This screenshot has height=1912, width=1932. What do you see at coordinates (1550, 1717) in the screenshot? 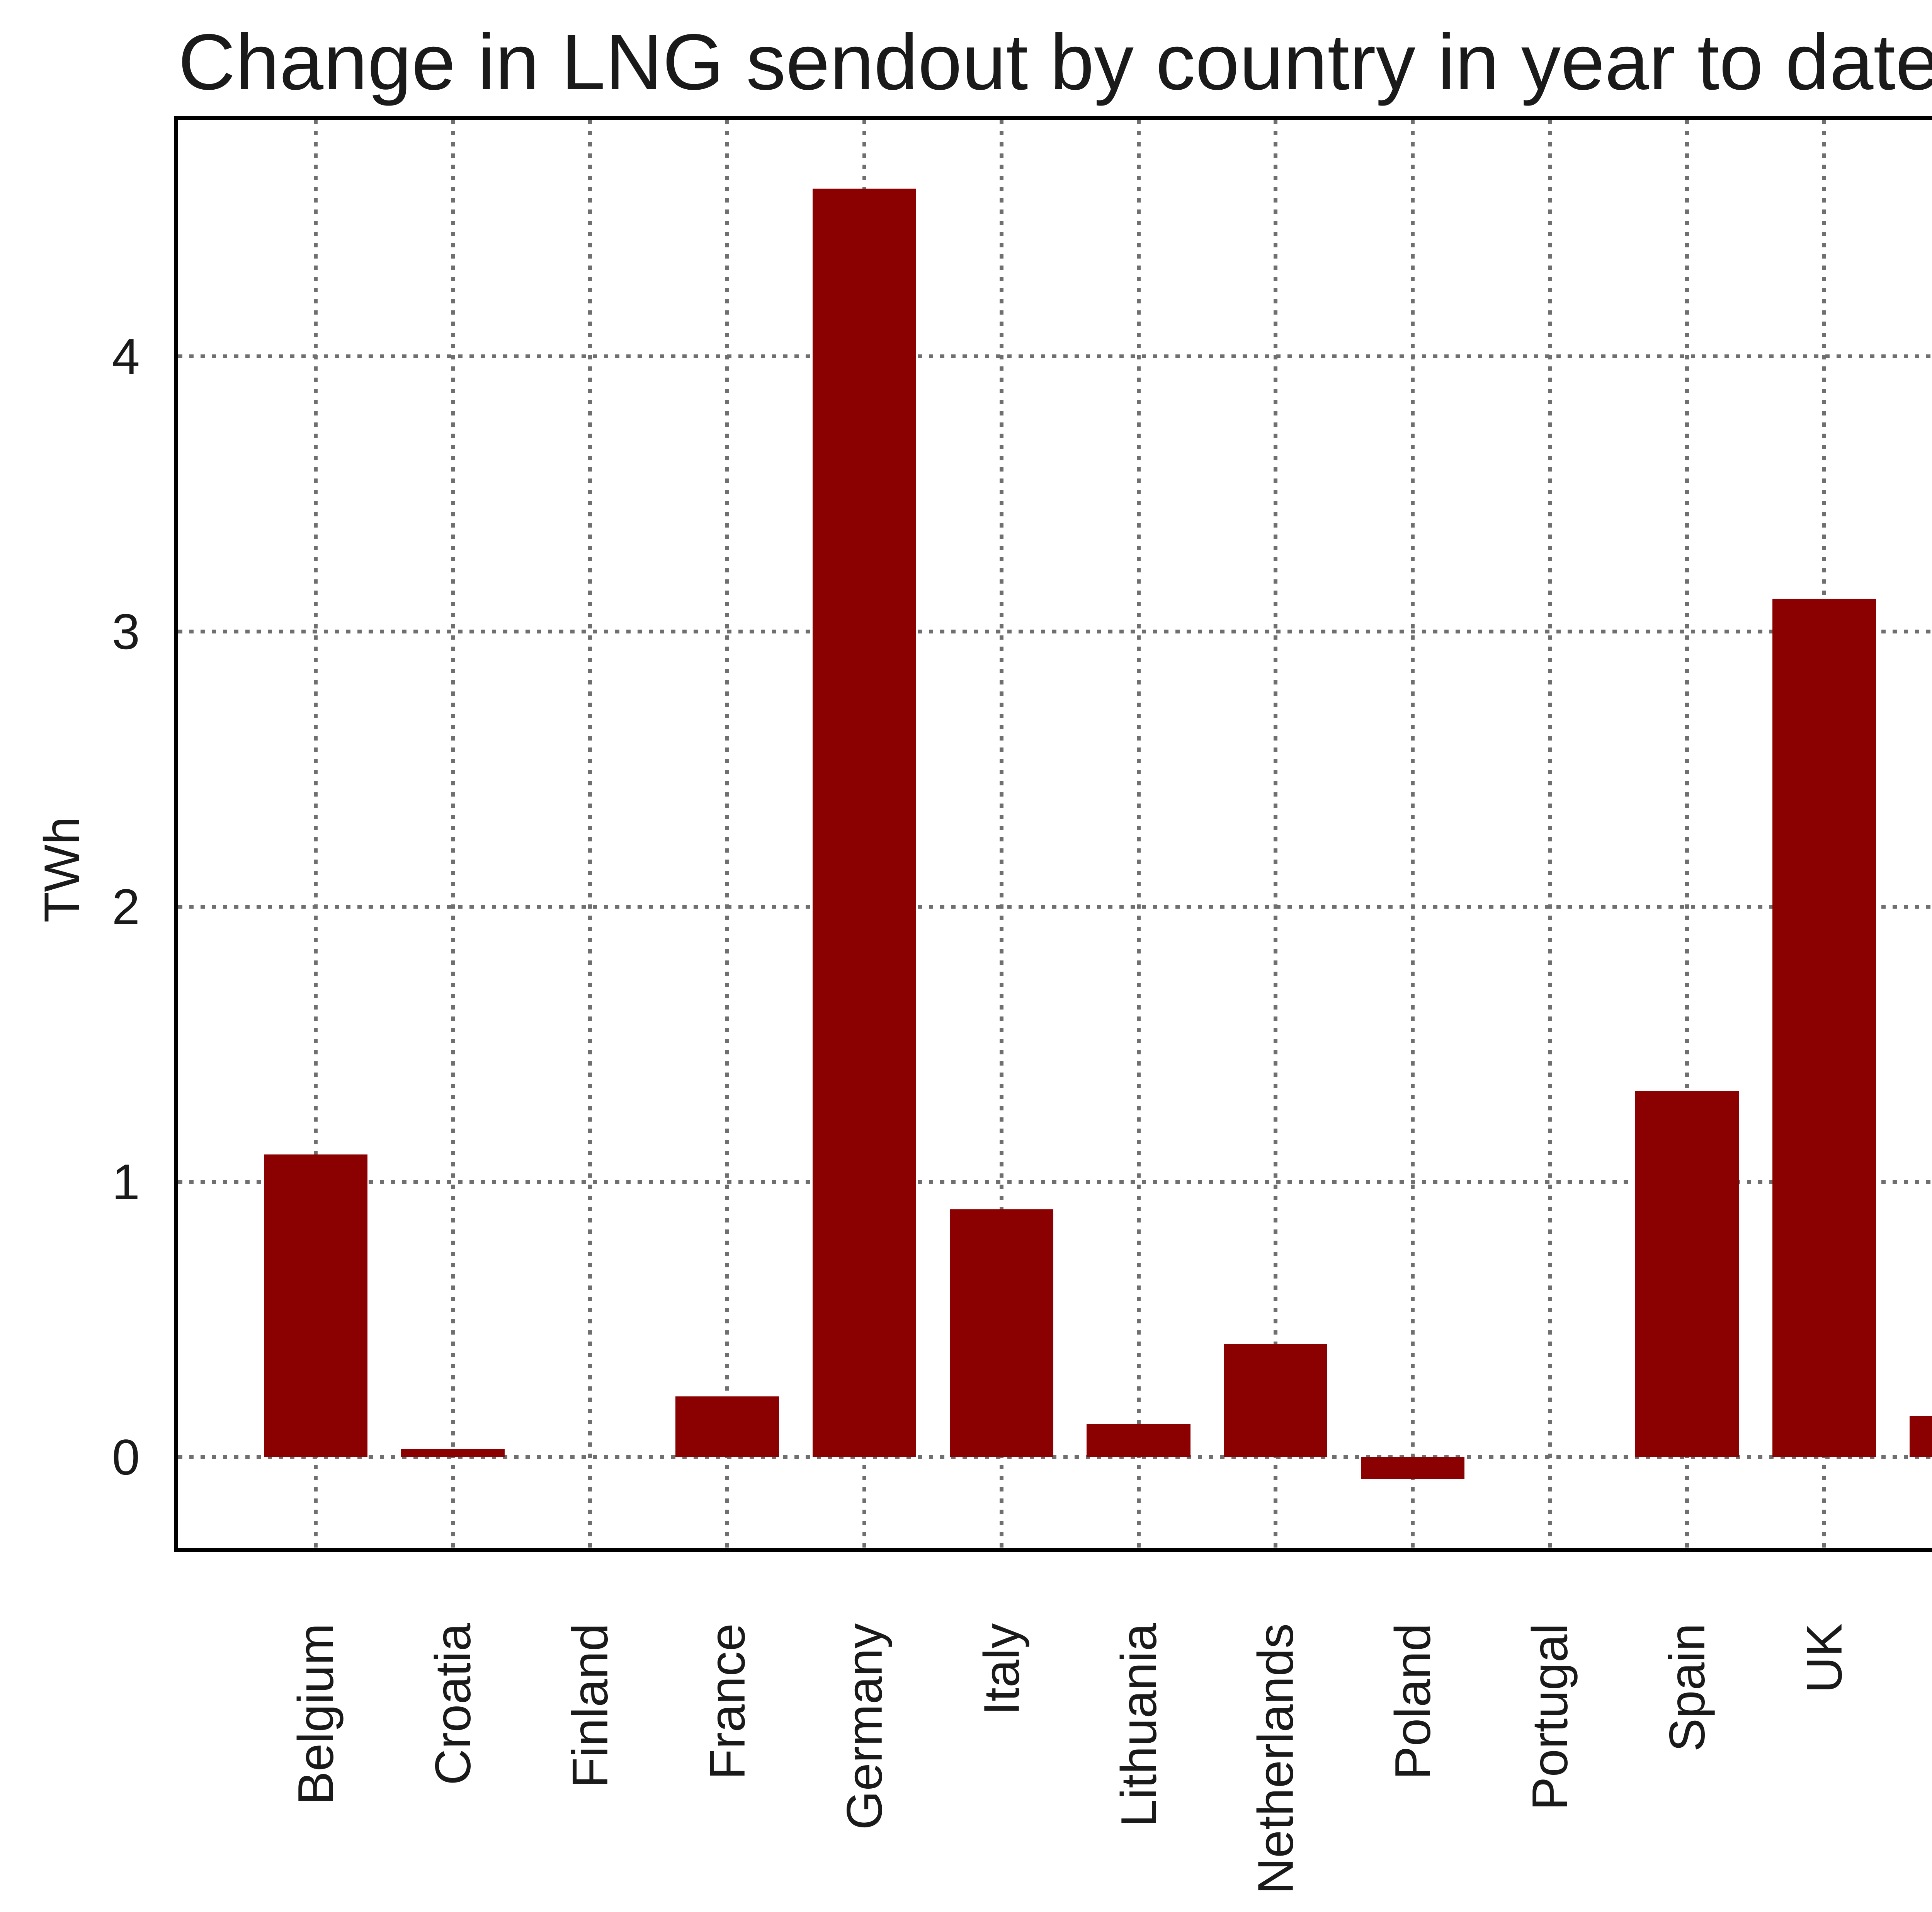
I see `xtick-label-portugal: Portugal` at bounding box center [1550, 1717].